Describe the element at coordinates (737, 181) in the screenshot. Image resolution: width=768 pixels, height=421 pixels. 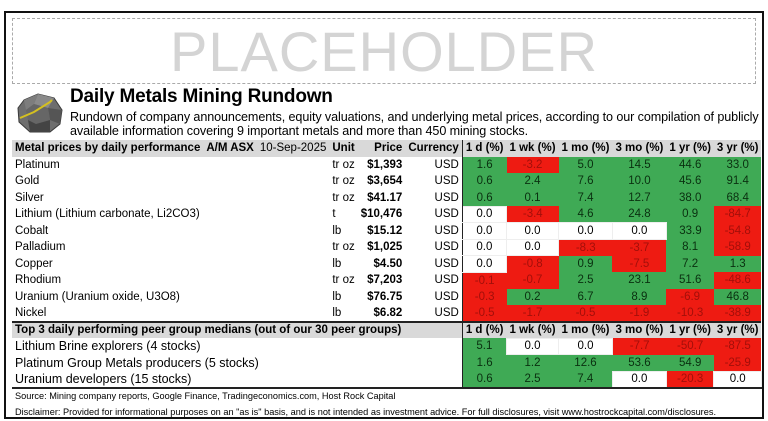
I see `change-yr3: 91.4` at that location.